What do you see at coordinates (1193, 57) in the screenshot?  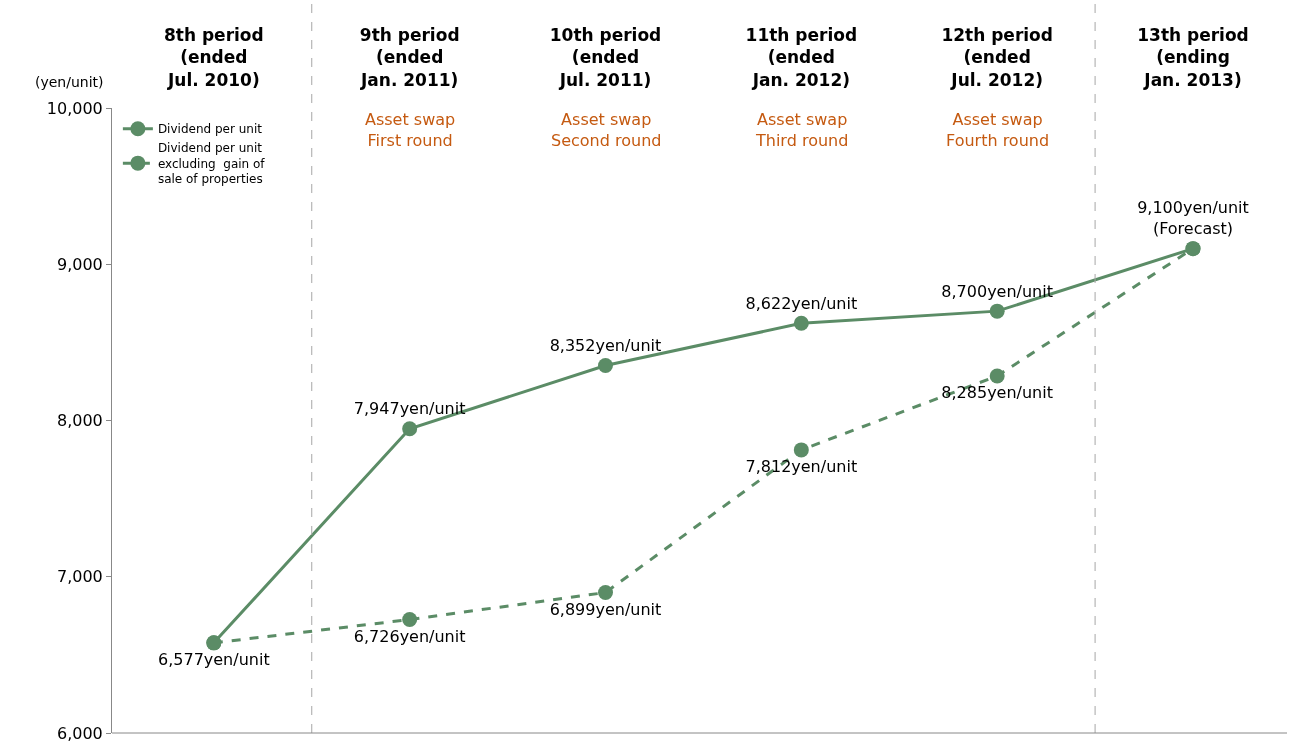 I see `x-tick-label: 13th period (ending Jan. 2013)` at bounding box center [1193, 57].